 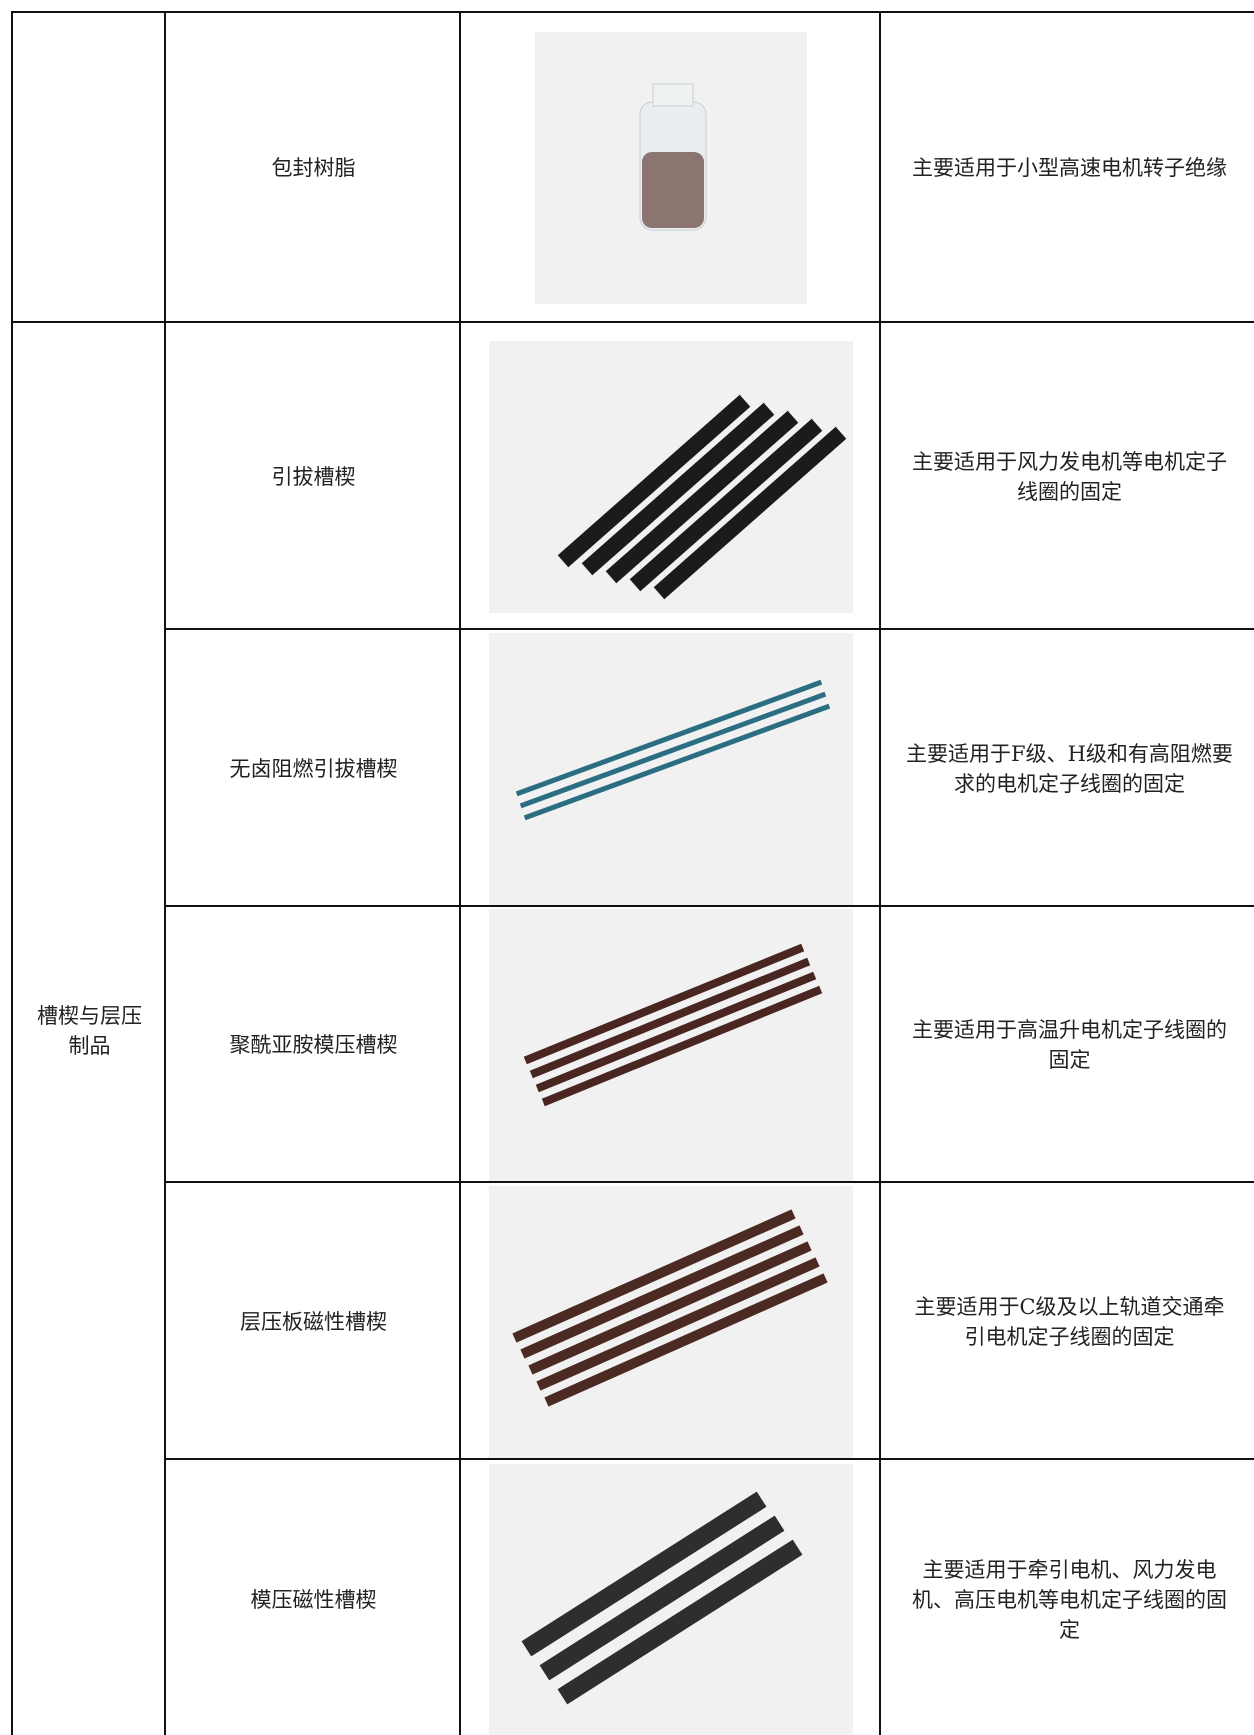 I want to click on product-name: 聚酰亚胺模压槽楔, so click(x=312, y=1044).